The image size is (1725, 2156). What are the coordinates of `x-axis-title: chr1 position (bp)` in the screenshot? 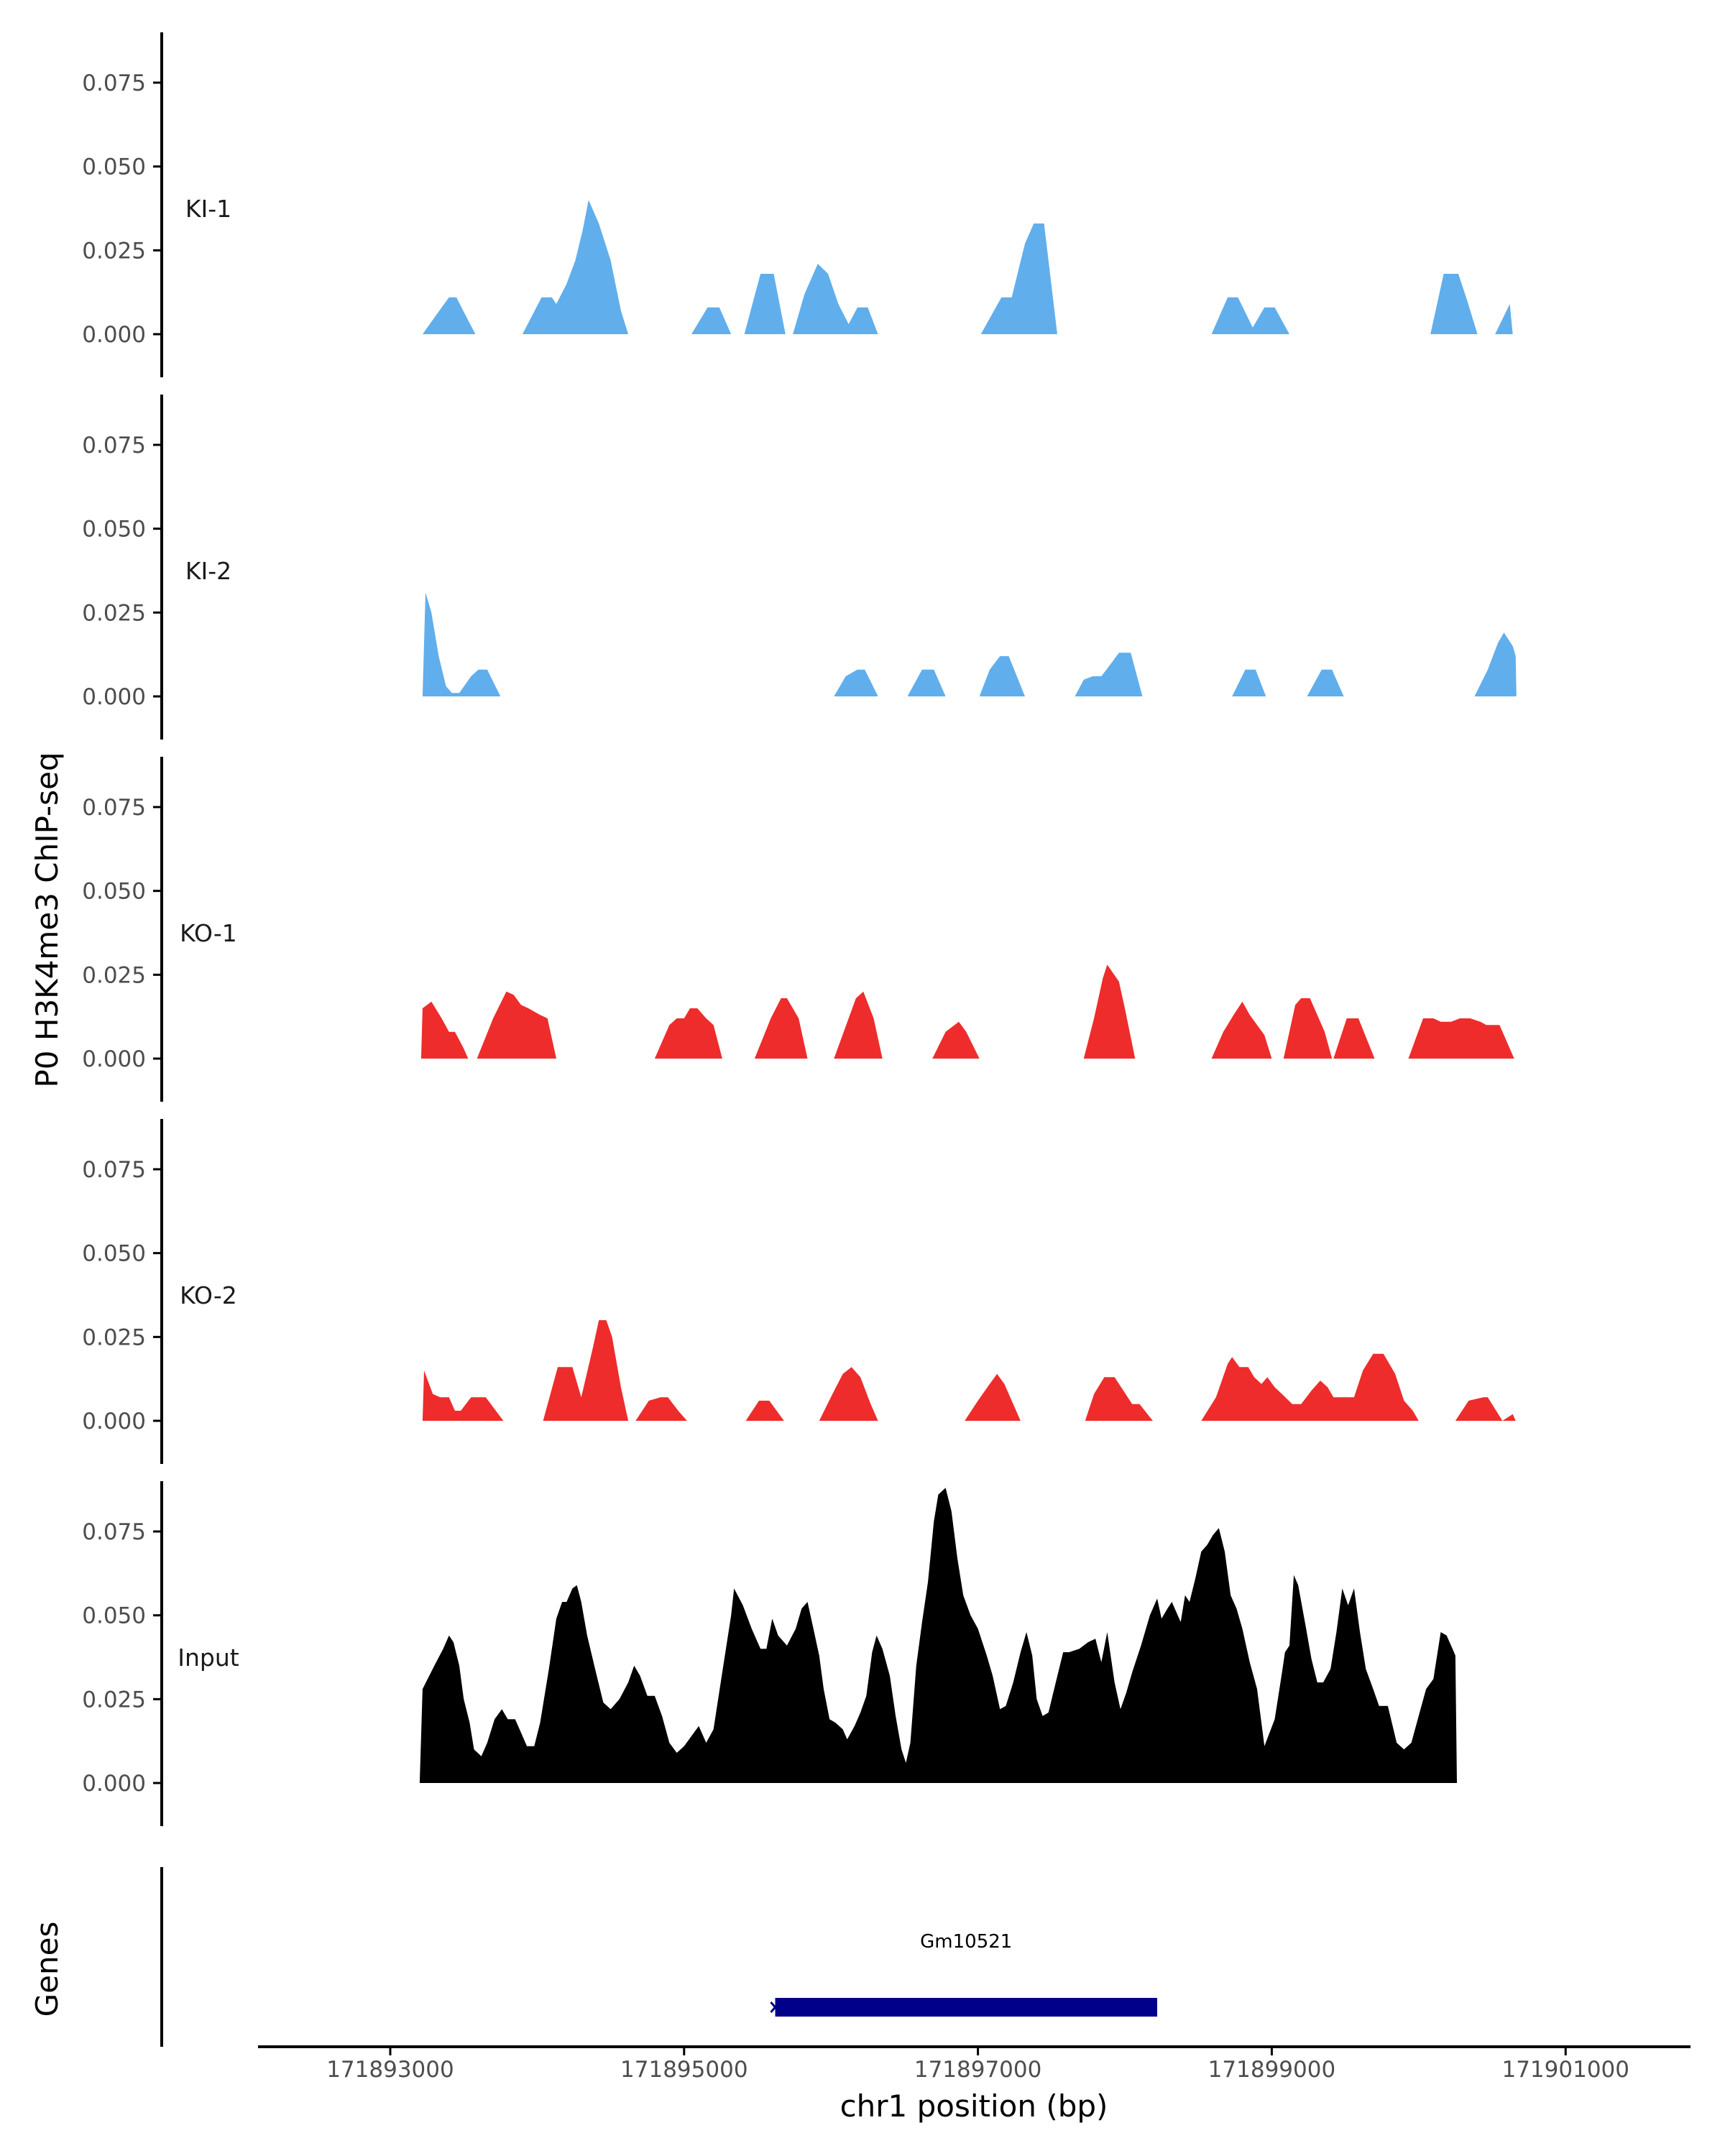 It's located at (974, 2106).